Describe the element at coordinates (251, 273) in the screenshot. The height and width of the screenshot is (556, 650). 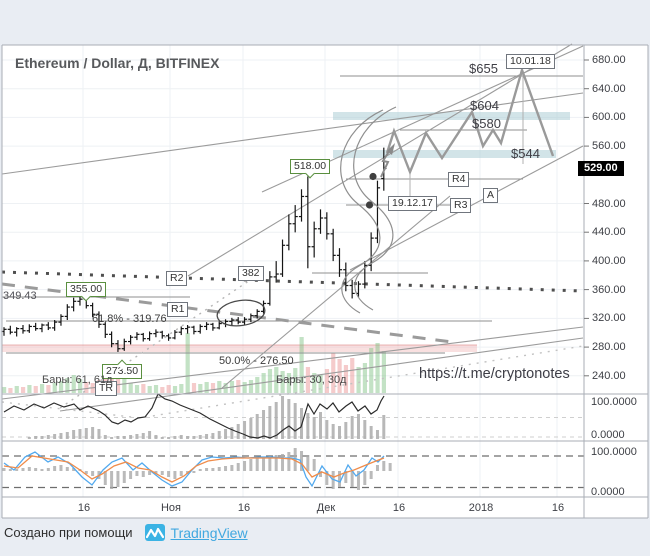
I see `level-382-box: 382` at that location.